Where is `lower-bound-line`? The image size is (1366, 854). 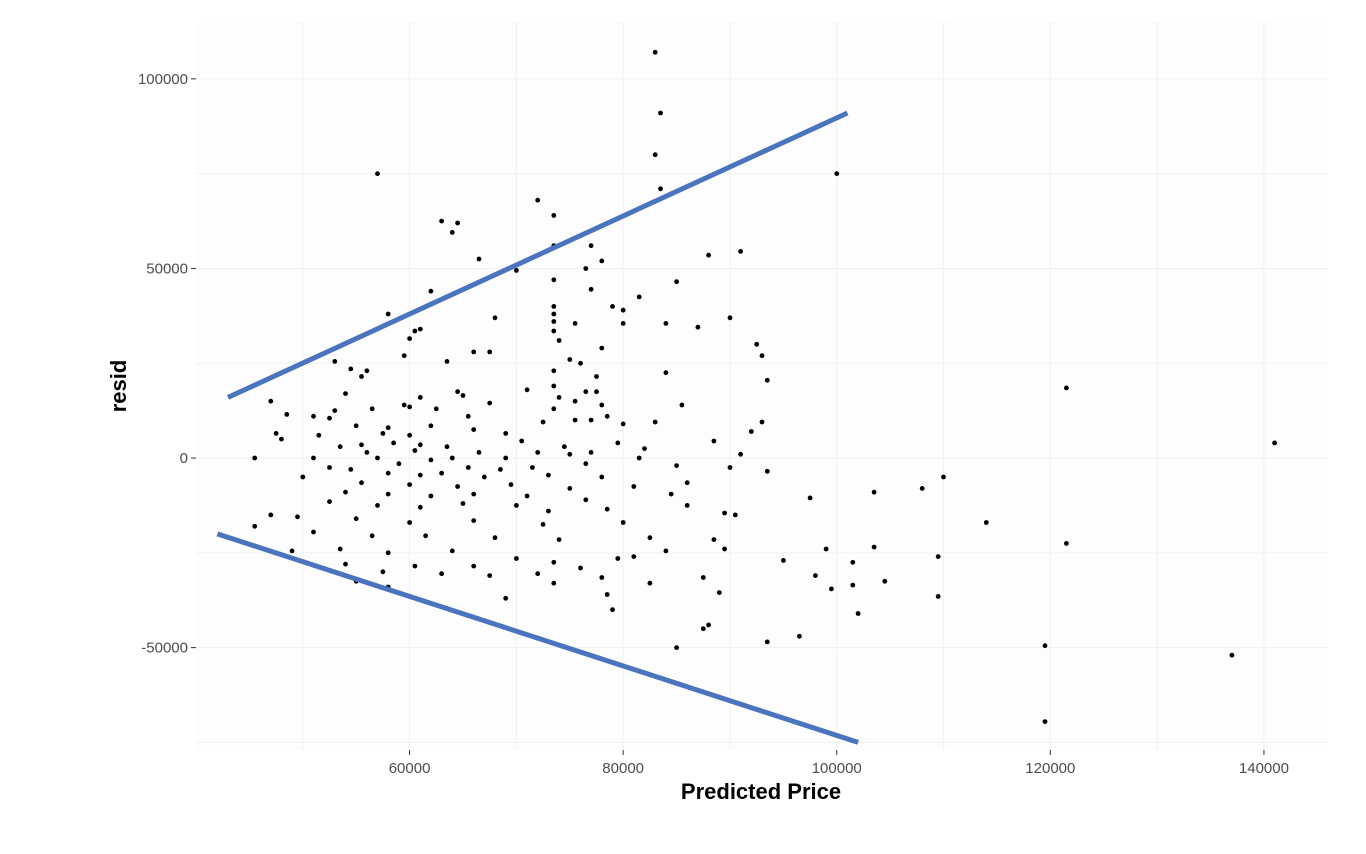 lower-bound-line is located at coordinates (537, 638).